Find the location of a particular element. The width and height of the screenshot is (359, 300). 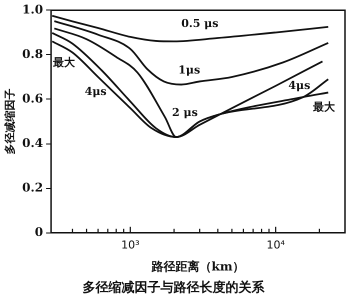

series-label: 1μs is located at coordinates (189, 69).